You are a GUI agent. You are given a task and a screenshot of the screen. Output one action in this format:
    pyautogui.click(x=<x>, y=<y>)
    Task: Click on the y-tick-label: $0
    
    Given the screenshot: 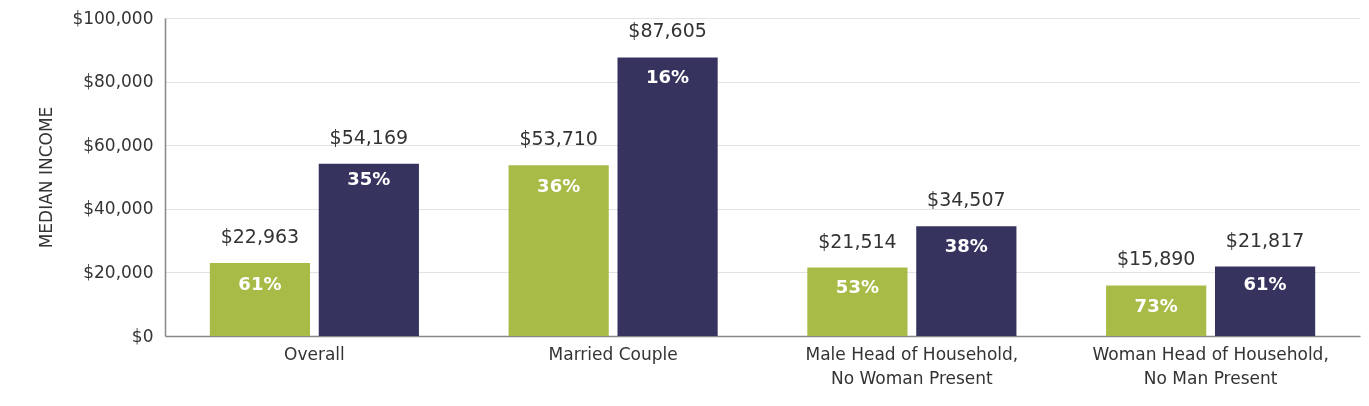 What is the action you would take?
    pyautogui.click(x=142, y=335)
    